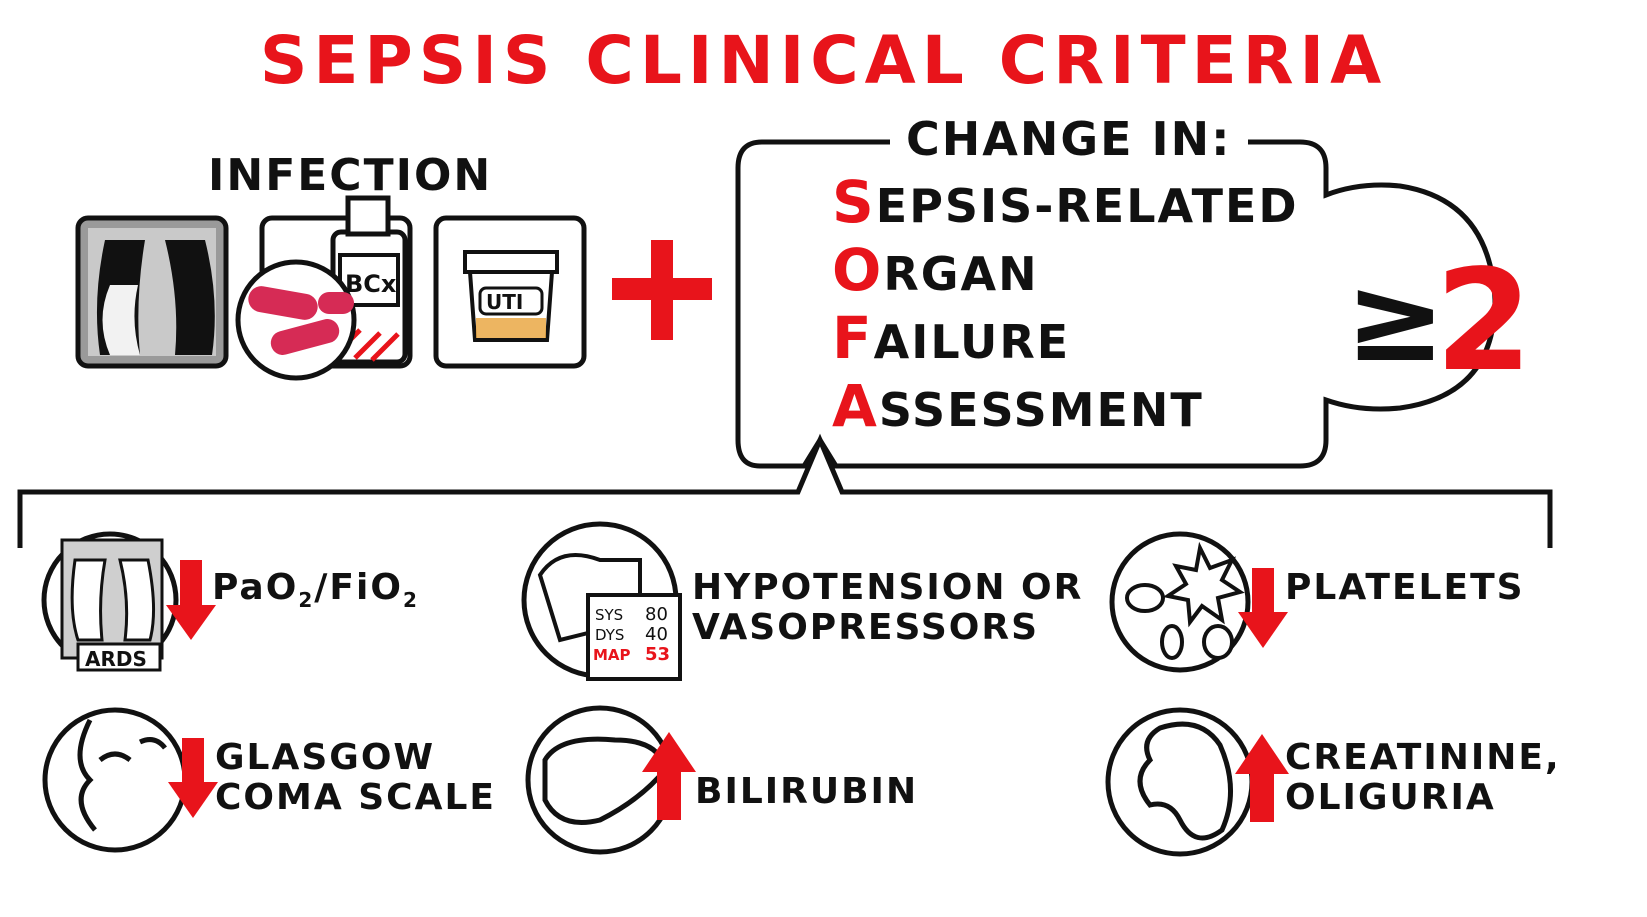  I want to click on svg-text: MAP, so click(612, 655).